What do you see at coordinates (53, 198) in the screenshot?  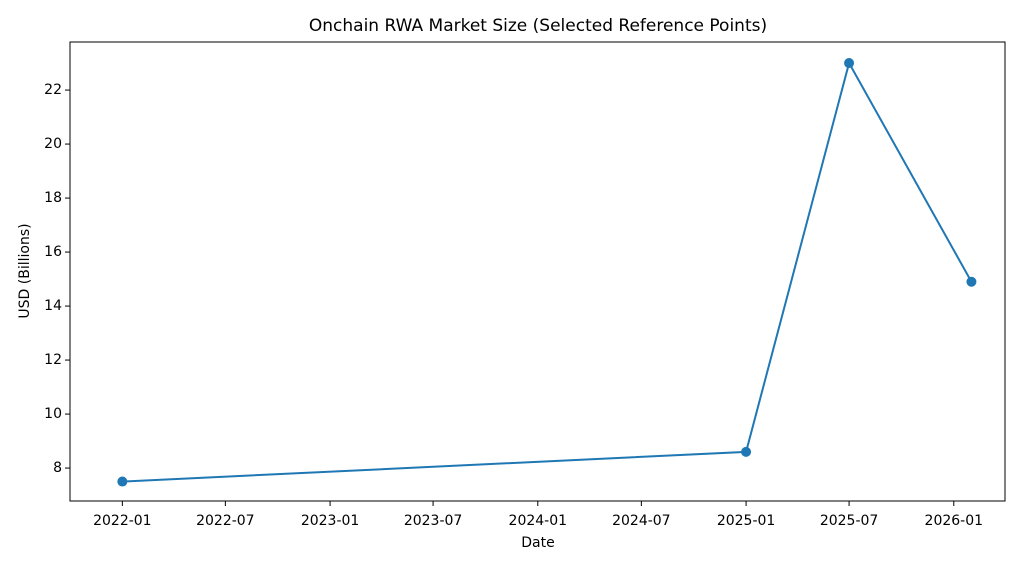 I see `y-tick-label: 18` at bounding box center [53, 198].